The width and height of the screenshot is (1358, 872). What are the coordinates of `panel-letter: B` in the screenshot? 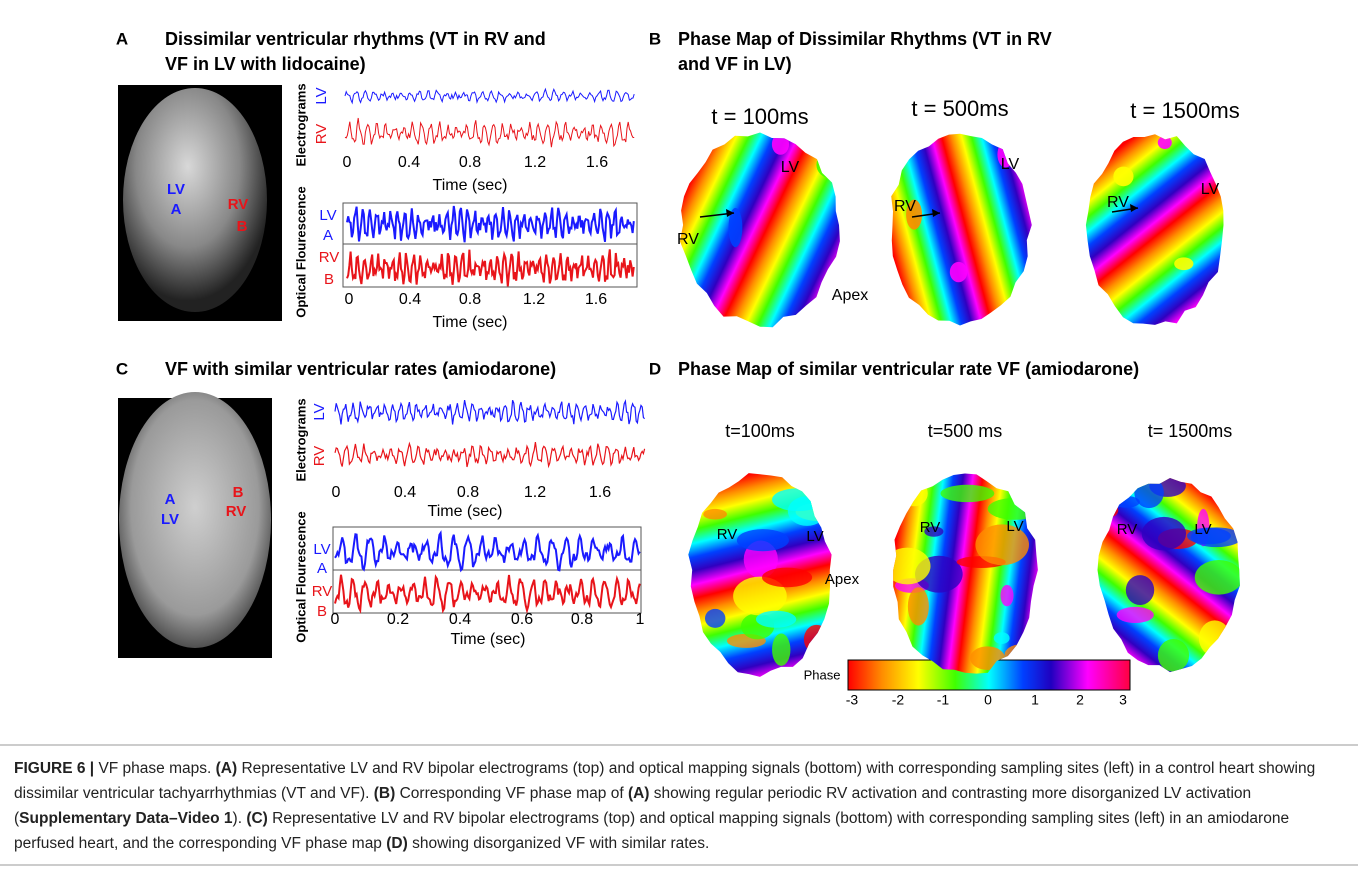 It's located at (655, 38).